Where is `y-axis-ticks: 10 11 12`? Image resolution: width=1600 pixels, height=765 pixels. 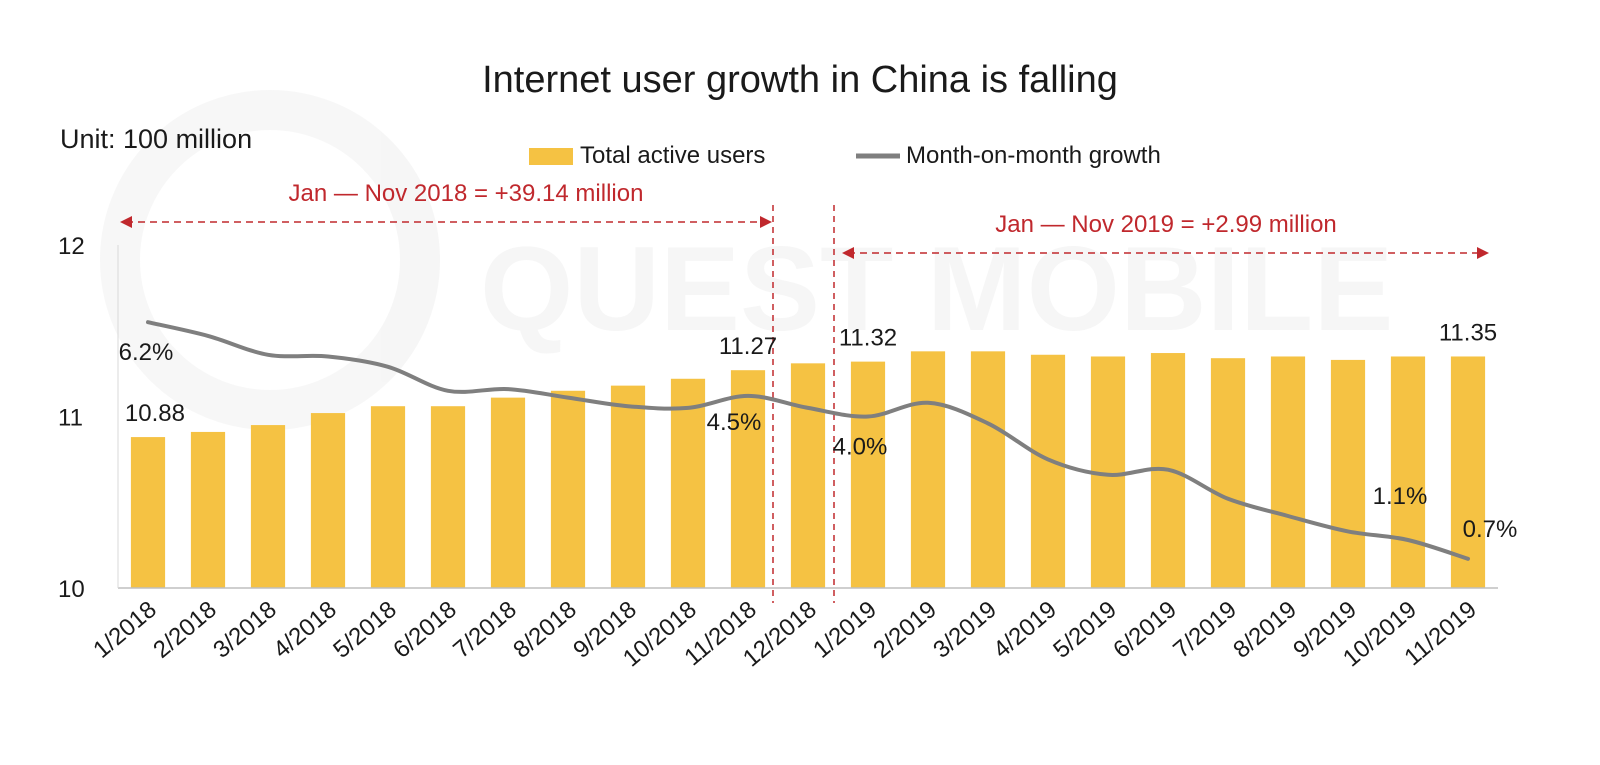
y-axis-ticks: 10 11 12 is located at coordinates (71, 418).